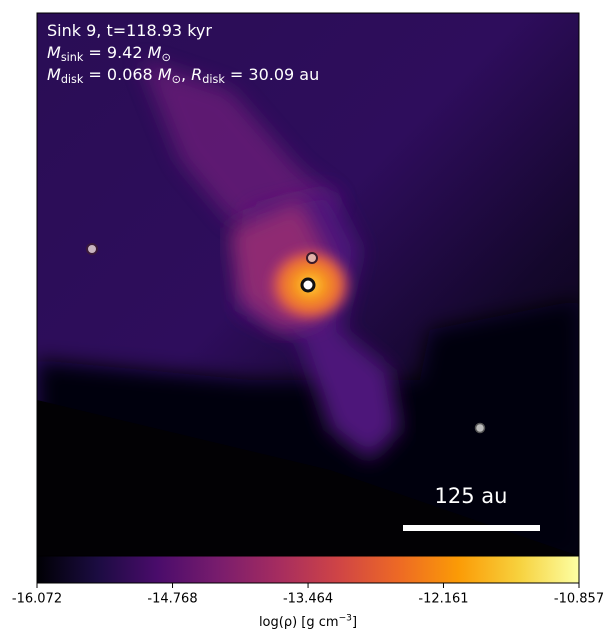 Image resolution: width=615 pixels, height=644 pixels. I want to click on colorbar, so click(308, 569).